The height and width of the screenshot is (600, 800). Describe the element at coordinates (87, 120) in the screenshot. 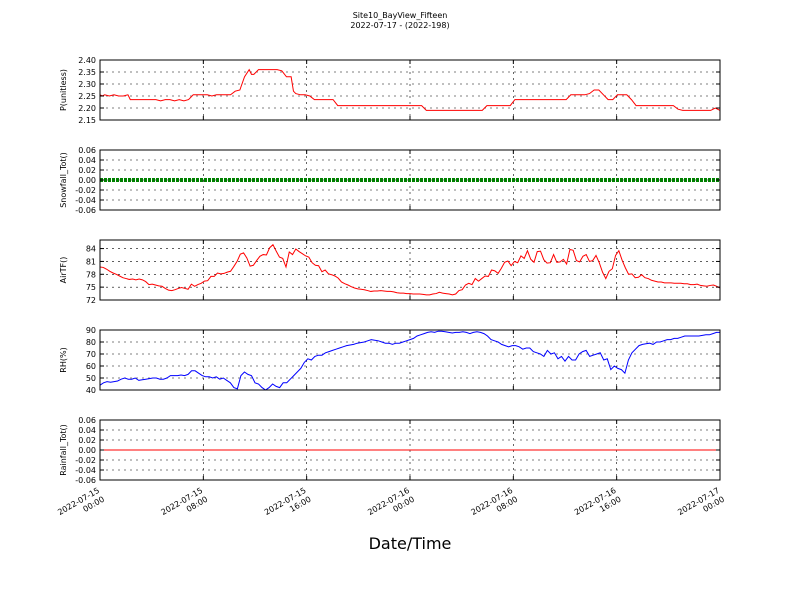

I see `y-tick-label: 2.15` at that location.